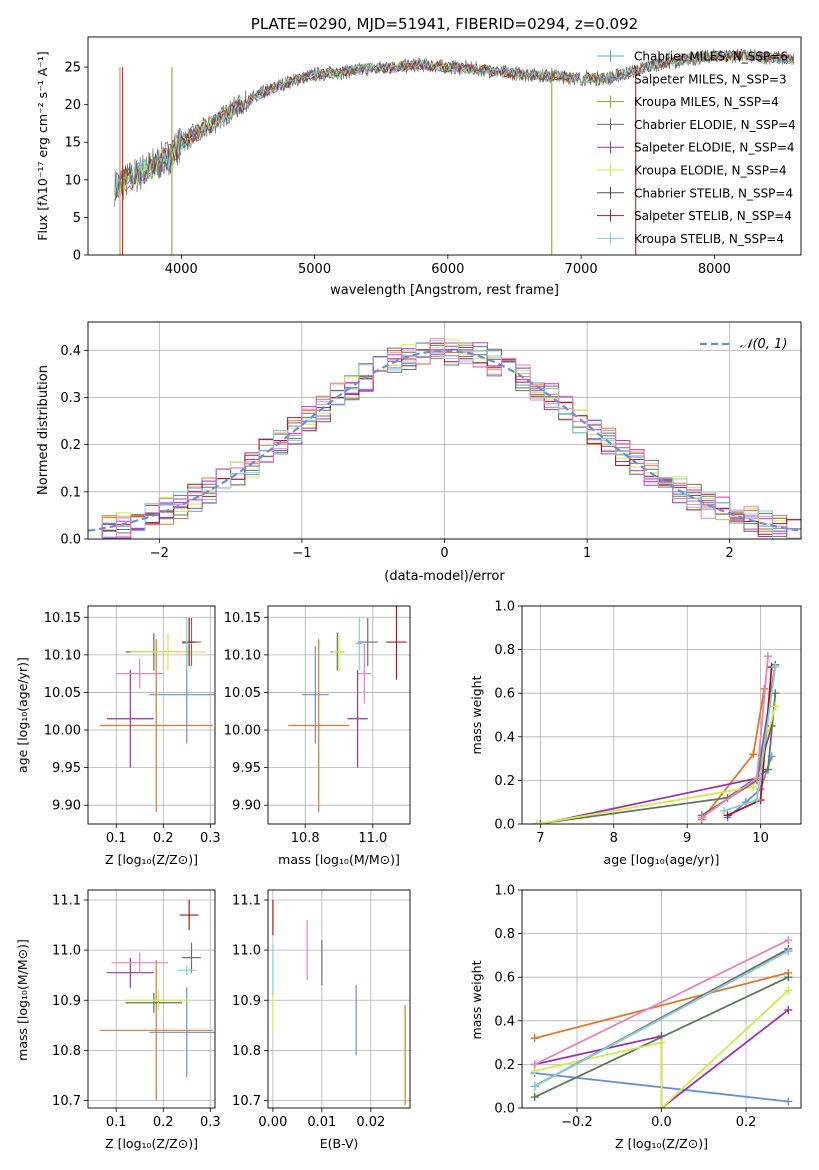 Image resolution: width=819 pixels, height=1170 pixels. What do you see at coordinates (66, 1051) in the screenshot?
I see `y-tick-label: 10.8` at bounding box center [66, 1051].